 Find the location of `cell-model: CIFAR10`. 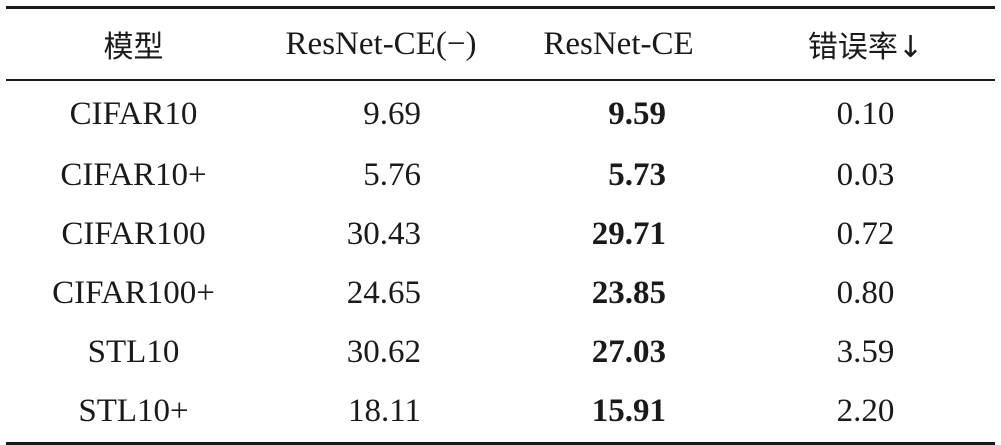

cell-model: CIFAR10 is located at coordinates (133, 113).